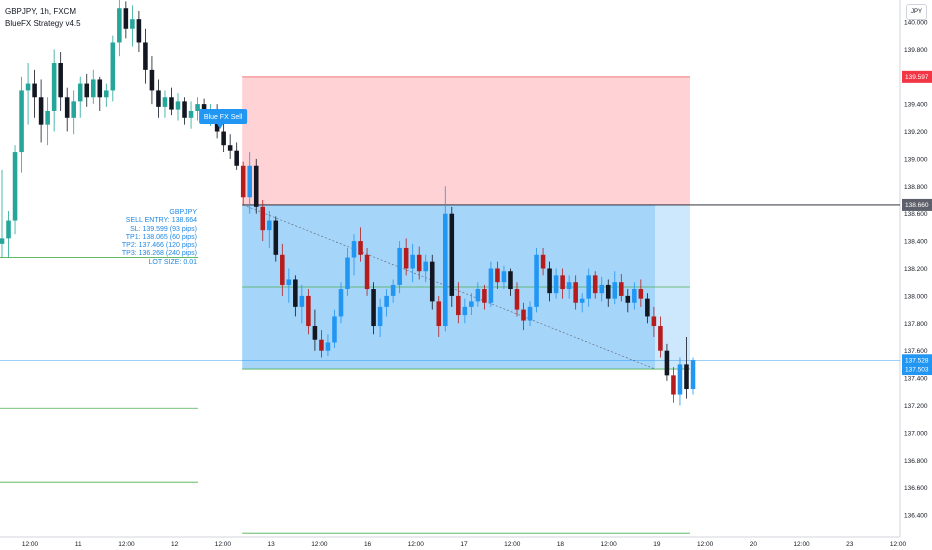 This screenshot has height=550, width=932. I want to click on y-tick-label: 136.800, so click(916, 461).